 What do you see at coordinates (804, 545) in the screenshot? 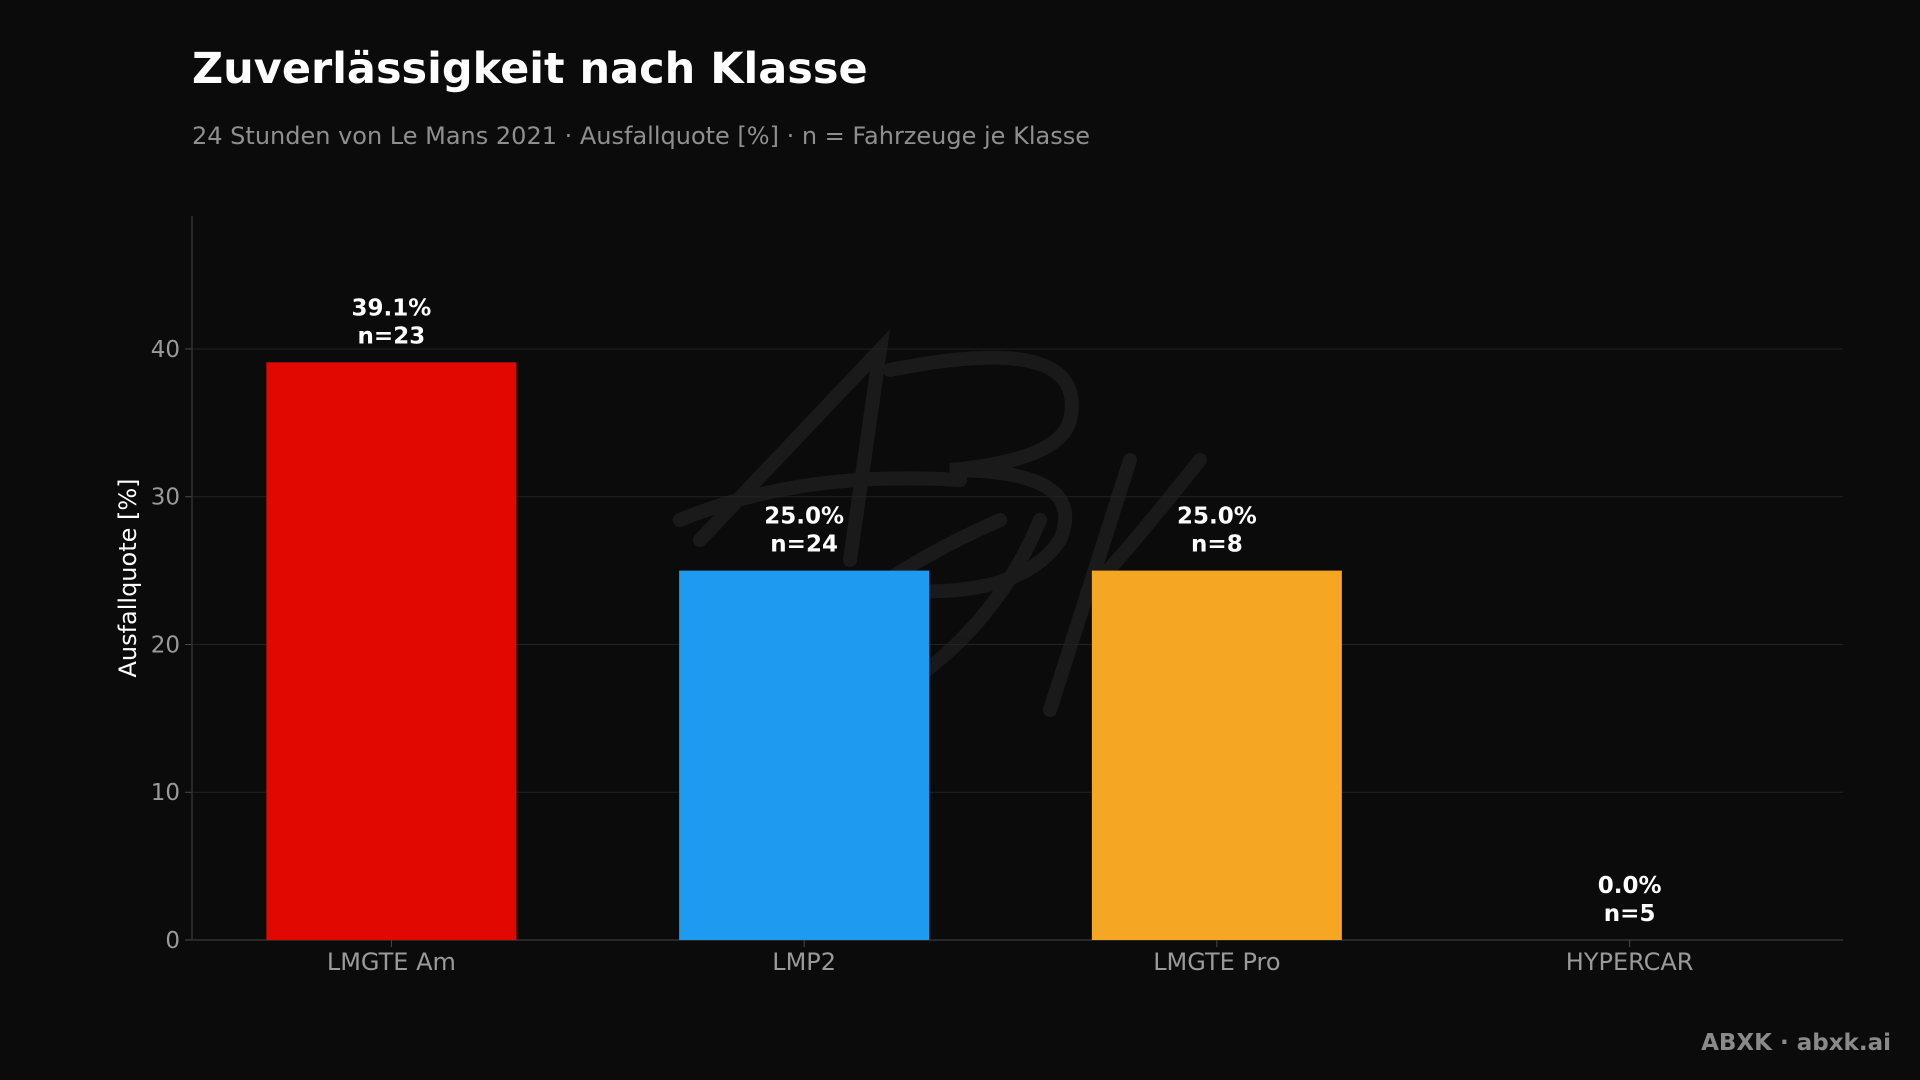
I see `bar-n-label: n=24` at bounding box center [804, 545].